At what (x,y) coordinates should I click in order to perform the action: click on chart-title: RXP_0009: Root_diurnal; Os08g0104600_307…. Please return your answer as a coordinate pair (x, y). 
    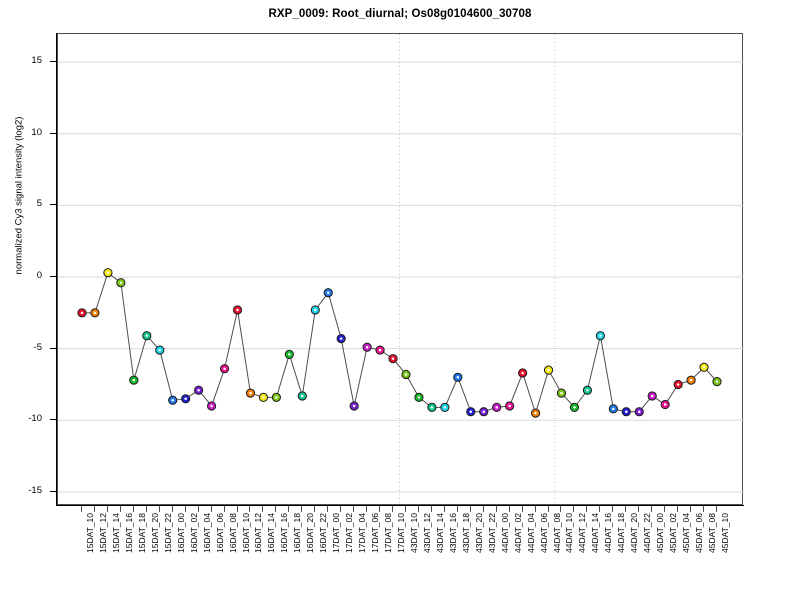
    Looking at the image, I should click on (400, 14).